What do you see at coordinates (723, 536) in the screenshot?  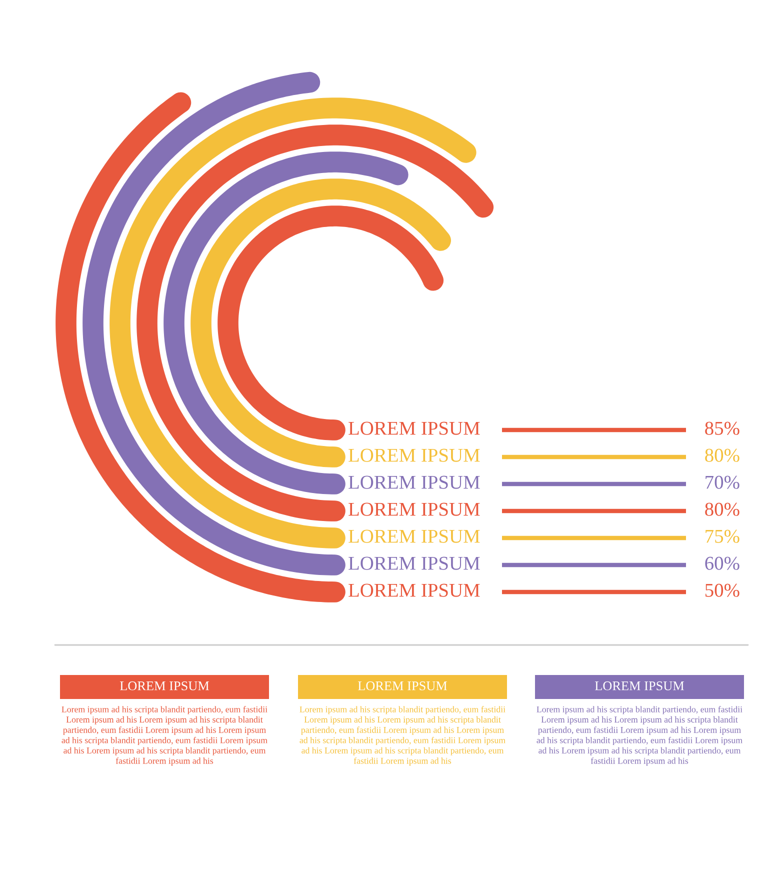 I see `data-label: 75%` at bounding box center [723, 536].